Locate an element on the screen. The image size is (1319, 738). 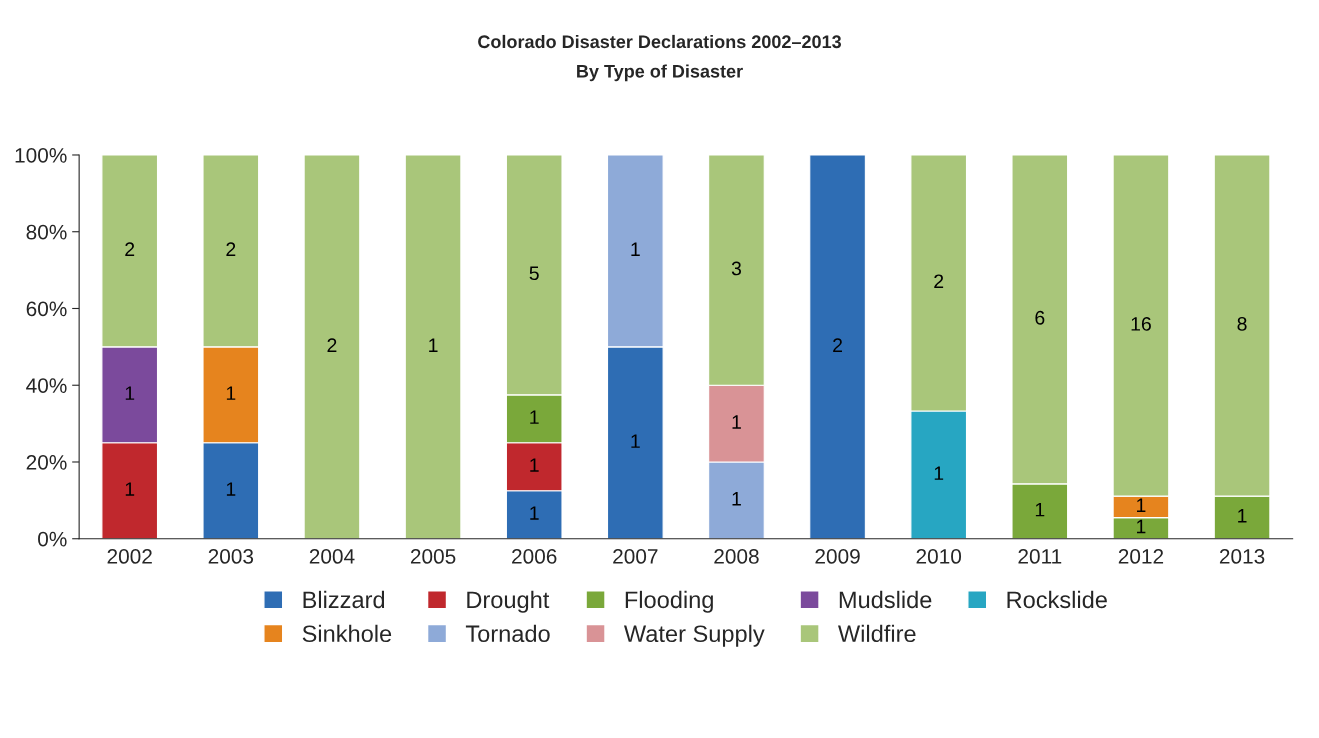
x-tick-label: 2013 is located at coordinates (1242, 556).